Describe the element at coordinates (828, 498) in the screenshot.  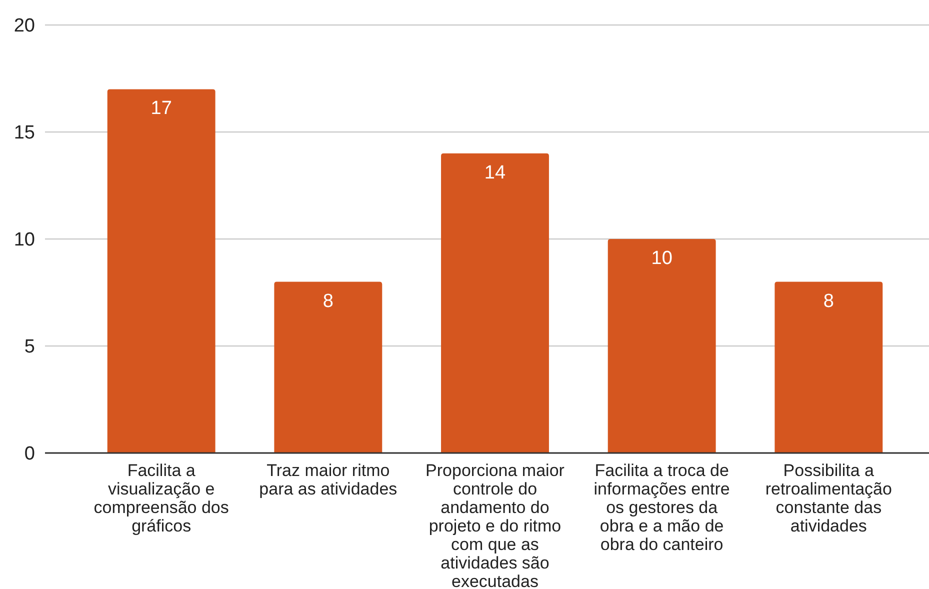
I see `x-tick-label: Possibilita a retroalimentação constante das atividades` at that location.